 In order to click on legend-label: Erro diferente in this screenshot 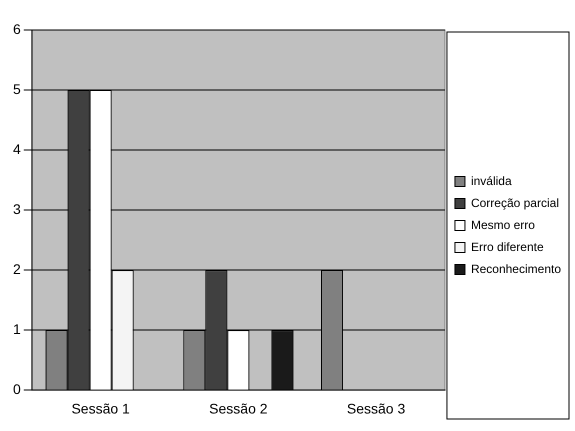, I will do `click(507, 247)`.